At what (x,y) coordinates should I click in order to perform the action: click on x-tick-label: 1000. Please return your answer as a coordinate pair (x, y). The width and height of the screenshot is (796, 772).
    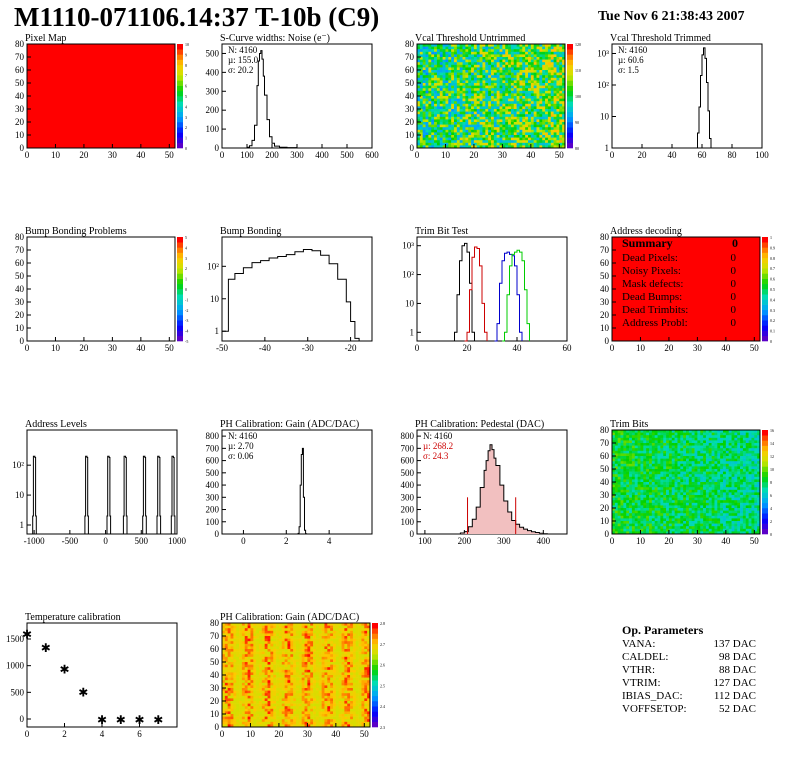
    Looking at the image, I should click on (177, 541).